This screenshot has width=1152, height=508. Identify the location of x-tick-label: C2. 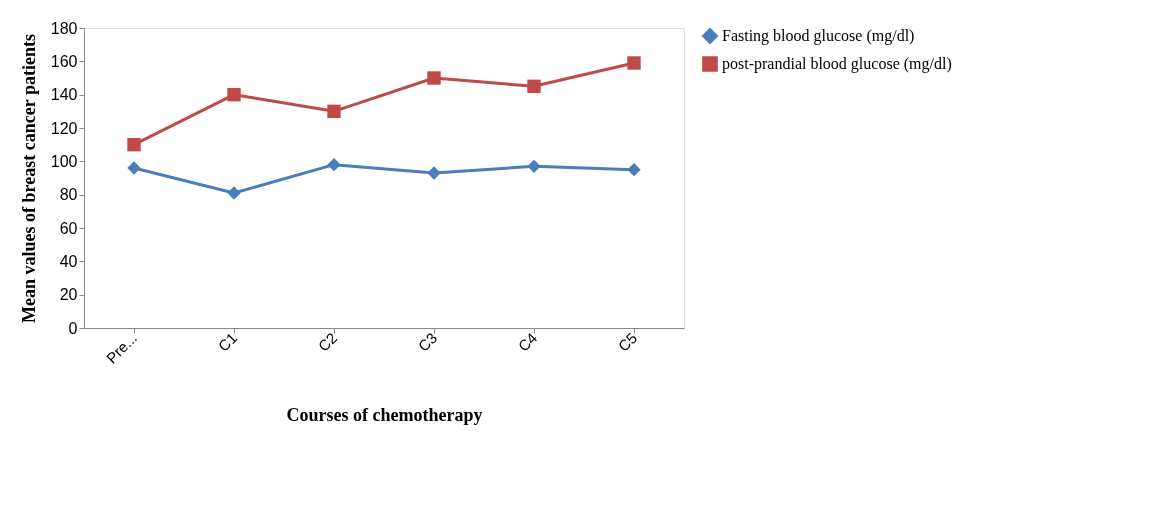
(327, 342).